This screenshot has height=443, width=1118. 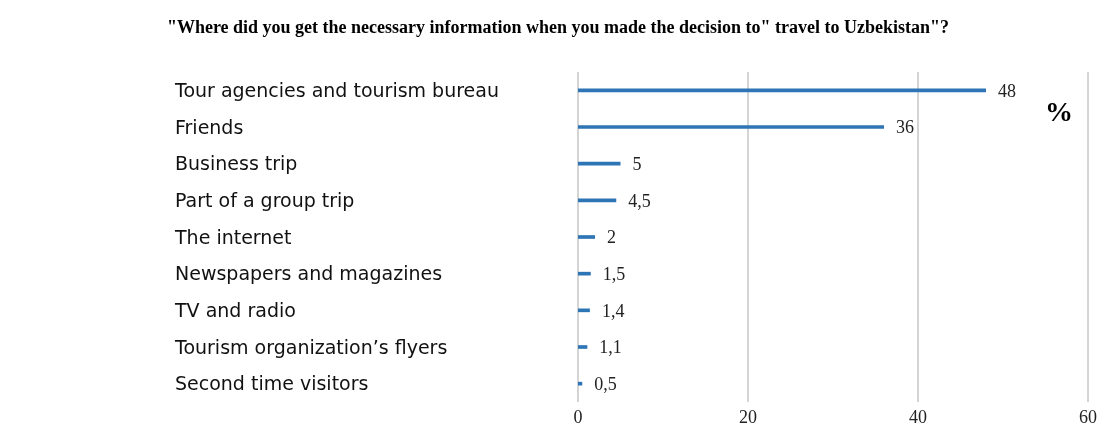 What do you see at coordinates (1007, 90) in the screenshot?
I see `data-label: 48` at bounding box center [1007, 90].